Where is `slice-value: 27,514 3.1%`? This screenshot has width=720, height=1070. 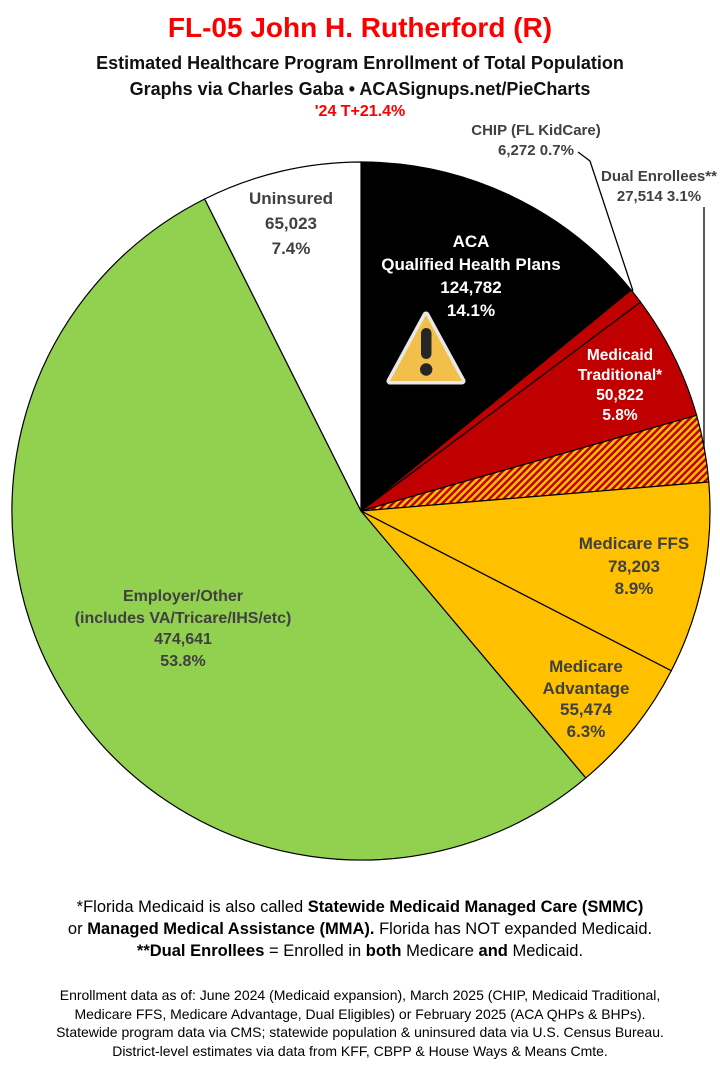 slice-value: 27,514 3.1% is located at coordinates (659, 196).